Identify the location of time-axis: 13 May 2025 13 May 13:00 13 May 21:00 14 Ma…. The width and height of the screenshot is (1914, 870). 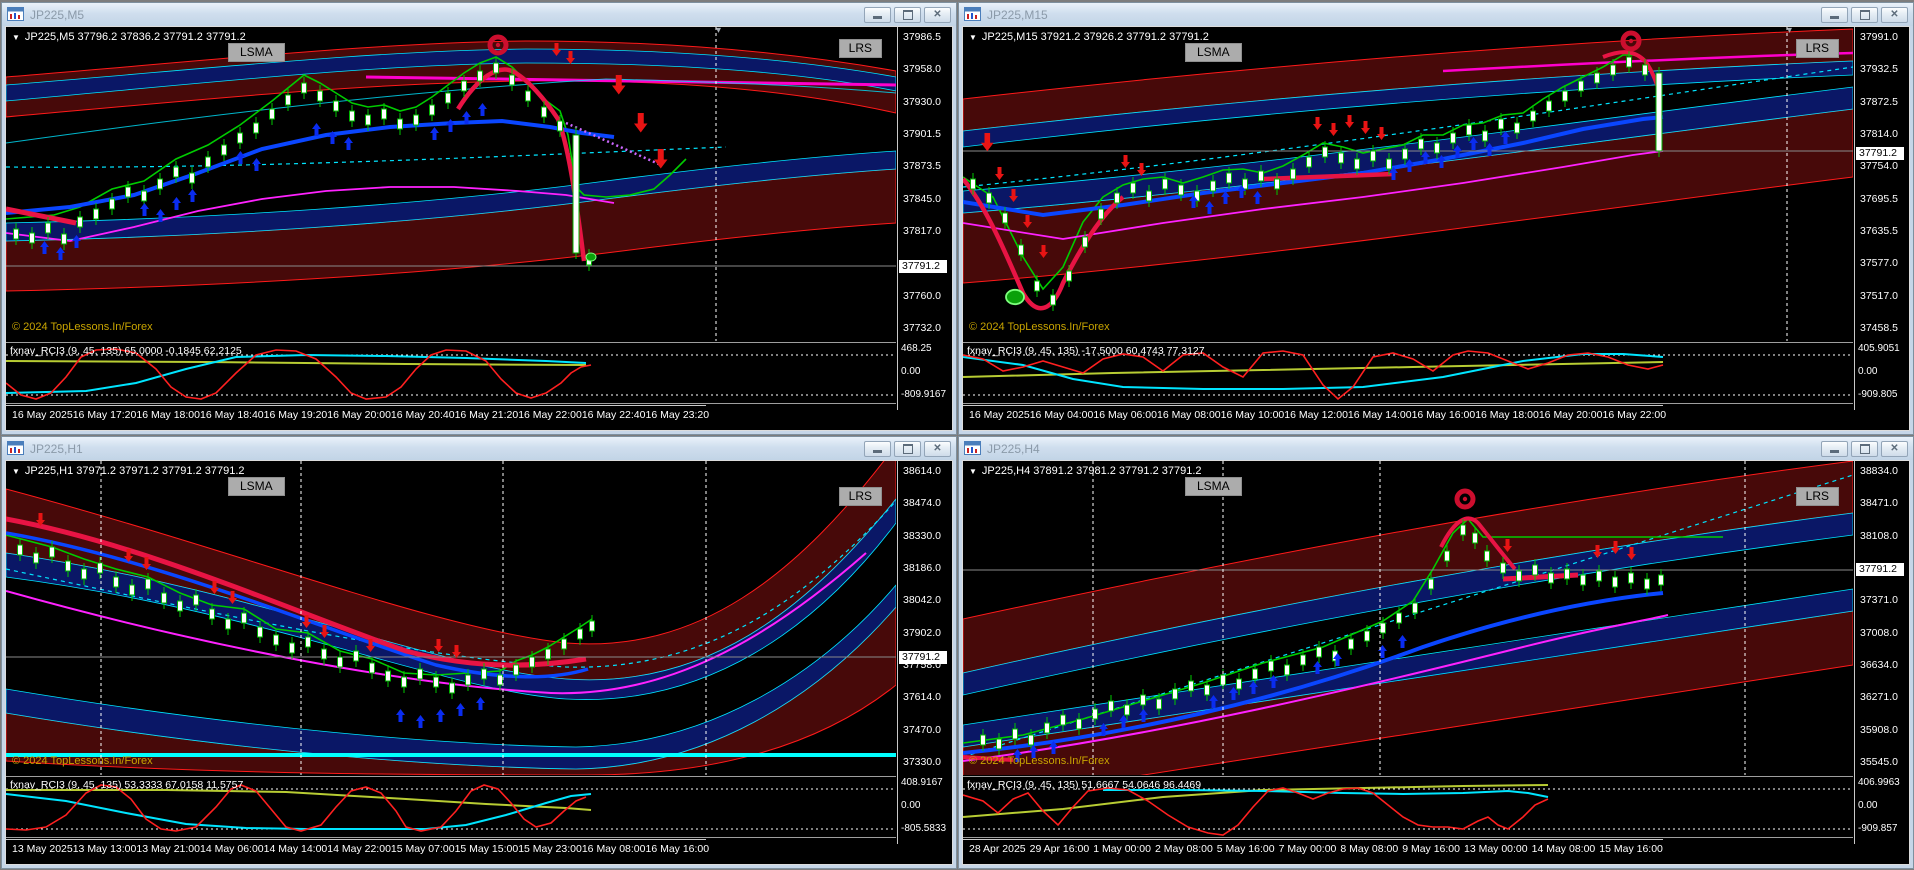
(357, 851).